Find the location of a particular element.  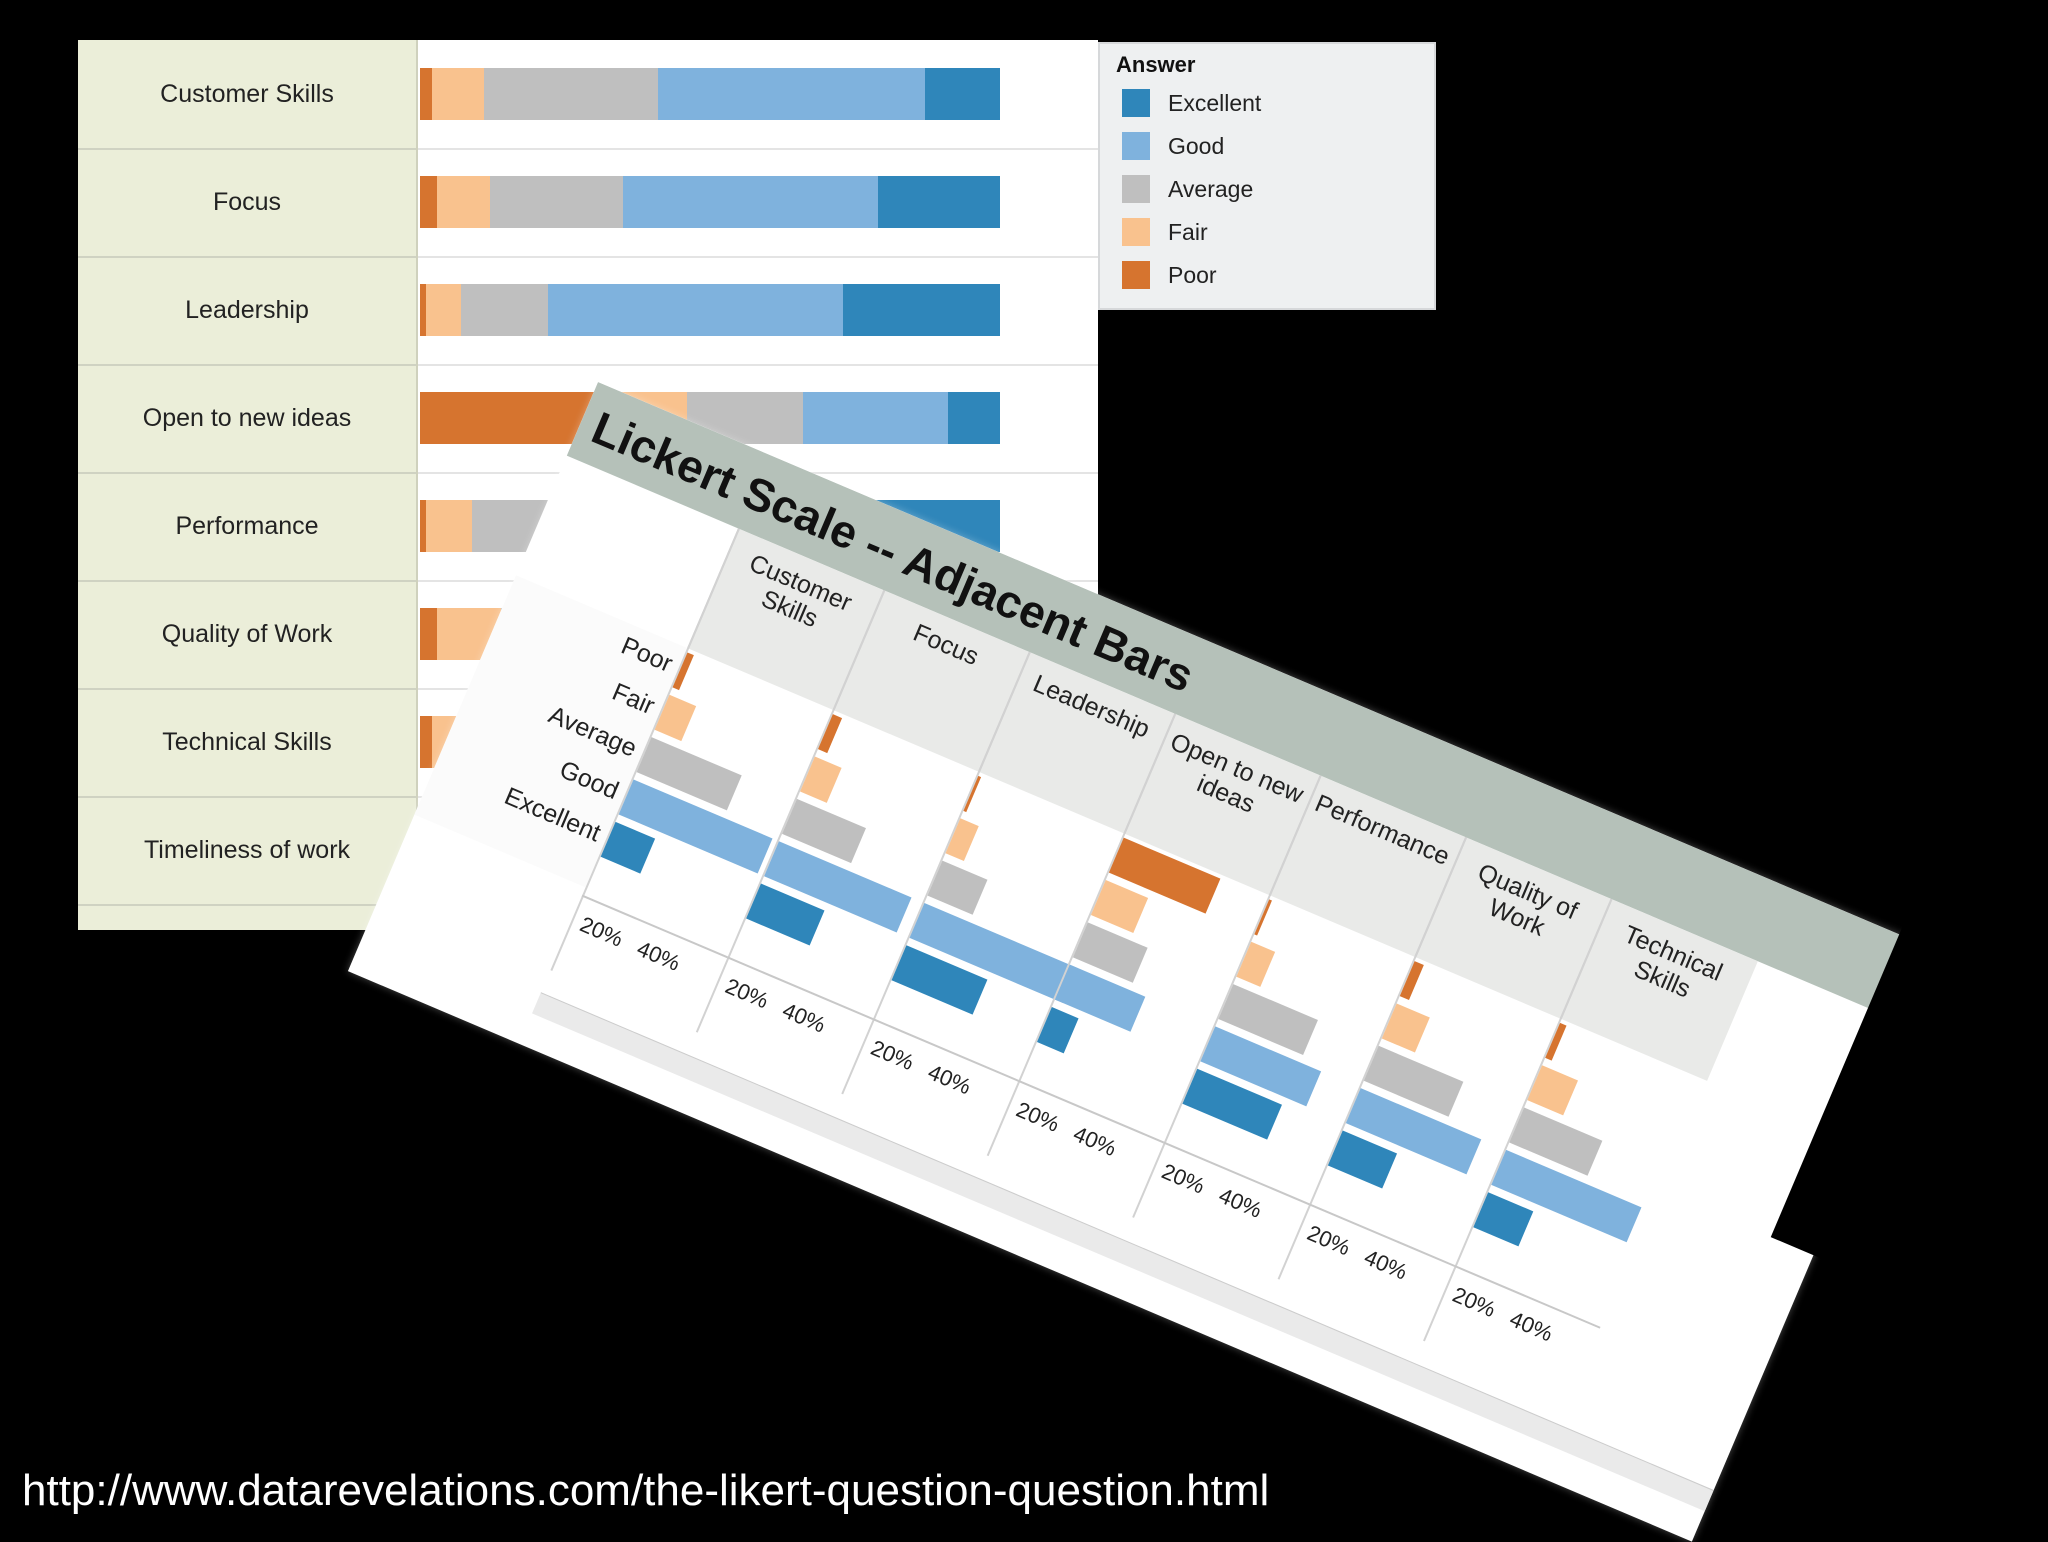

category-label: Open to new ideas is located at coordinates (247, 419).